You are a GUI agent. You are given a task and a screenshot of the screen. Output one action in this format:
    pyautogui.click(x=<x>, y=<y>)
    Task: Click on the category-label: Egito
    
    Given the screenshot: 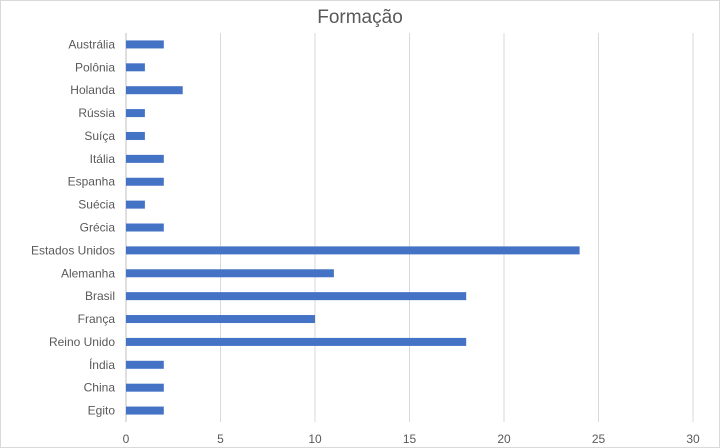 What is the action you would take?
    pyautogui.click(x=102, y=411)
    